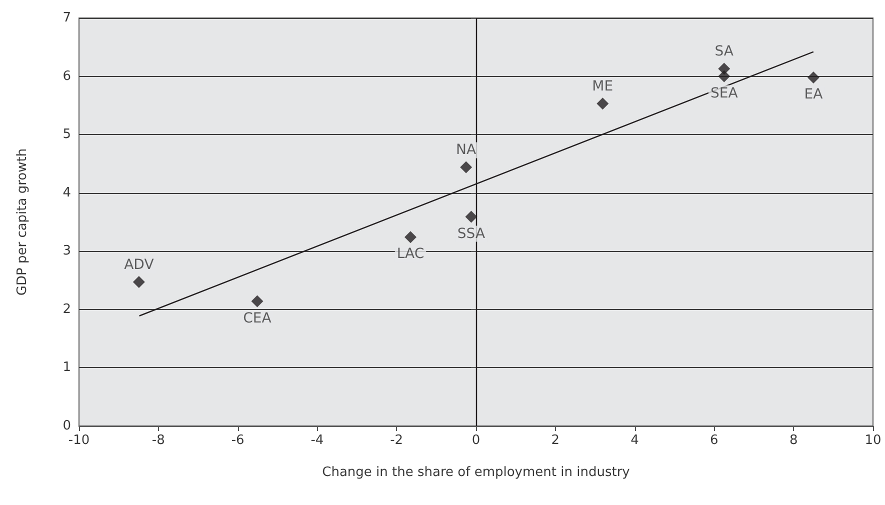 This screenshot has width=885, height=505. I want to click on y-tick-label: 5, so click(66, 134).